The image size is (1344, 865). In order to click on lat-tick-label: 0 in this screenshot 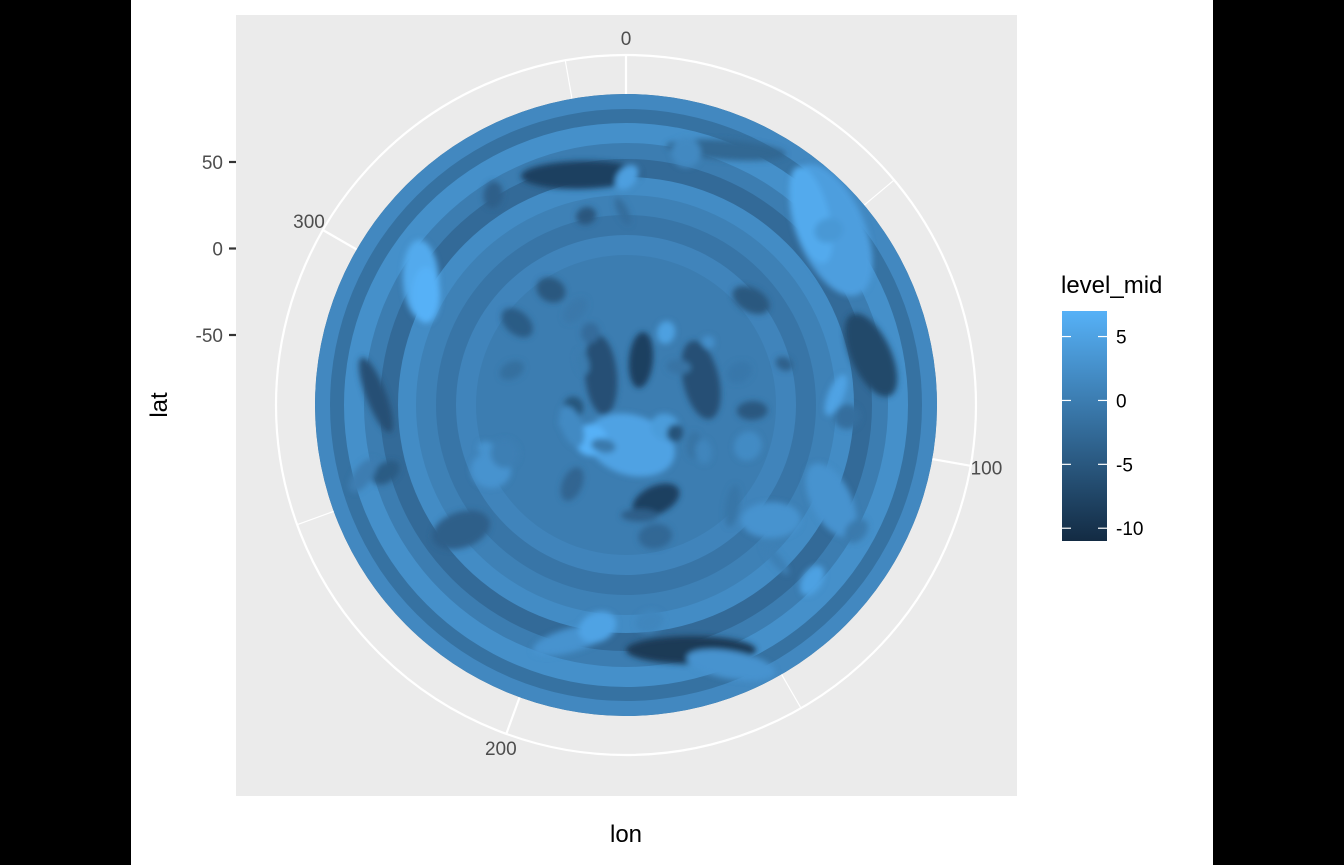, I will do `click(217, 250)`.